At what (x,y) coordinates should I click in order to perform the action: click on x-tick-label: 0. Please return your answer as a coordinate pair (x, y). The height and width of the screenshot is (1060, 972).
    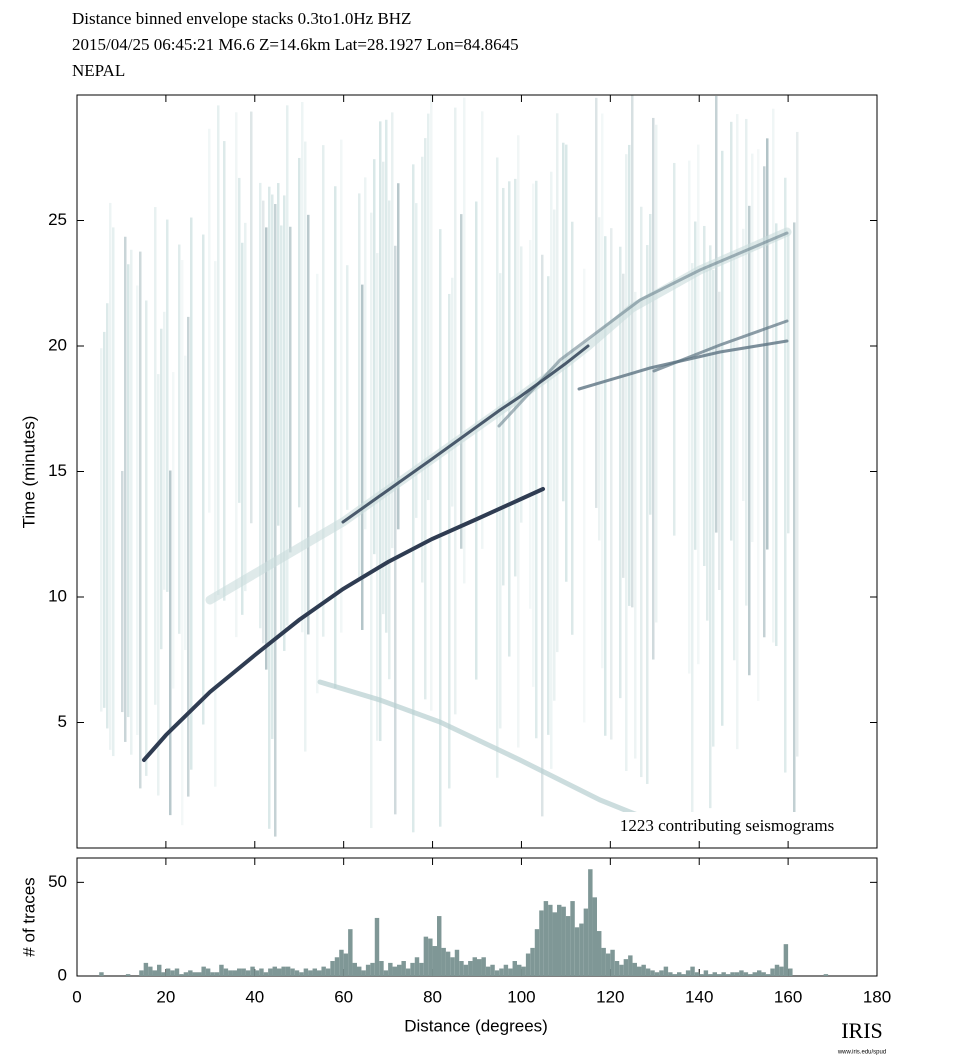
    Looking at the image, I should click on (76, 996).